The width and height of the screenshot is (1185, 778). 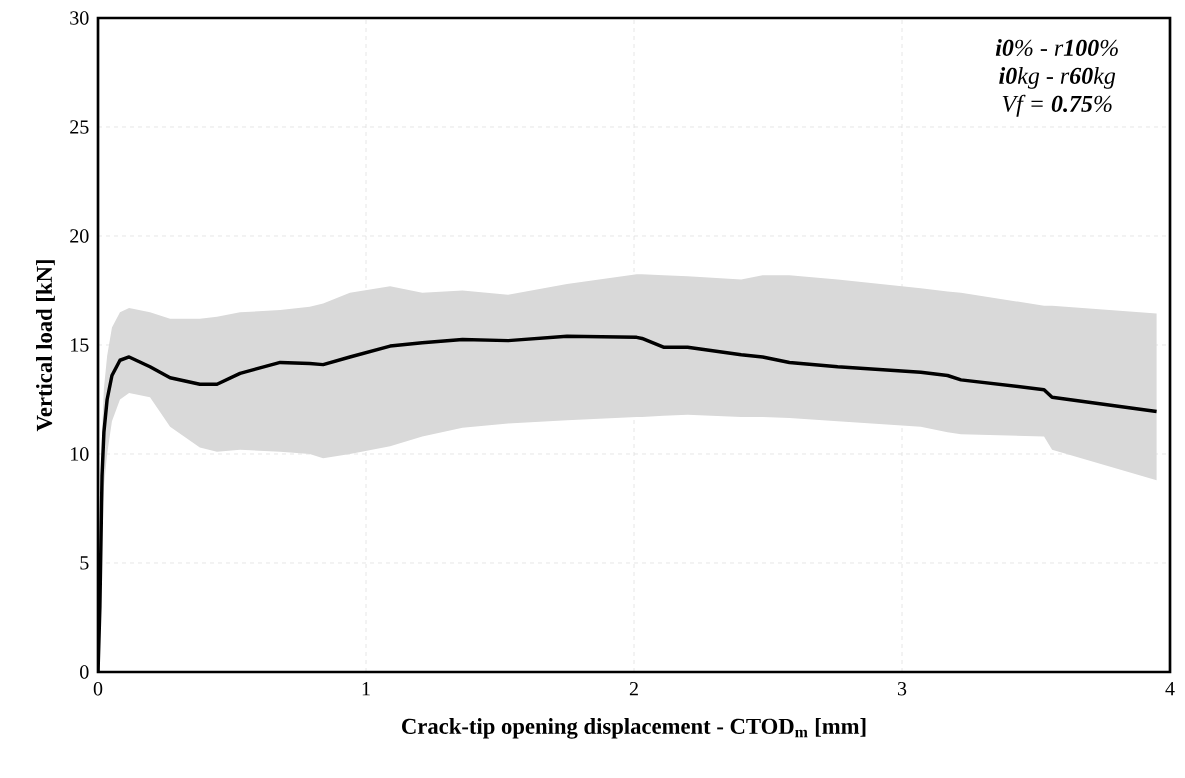 What do you see at coordinates (84, 563) in the screenshot?
I see `y-tick-label: 5` at bounding box center [84, 563].